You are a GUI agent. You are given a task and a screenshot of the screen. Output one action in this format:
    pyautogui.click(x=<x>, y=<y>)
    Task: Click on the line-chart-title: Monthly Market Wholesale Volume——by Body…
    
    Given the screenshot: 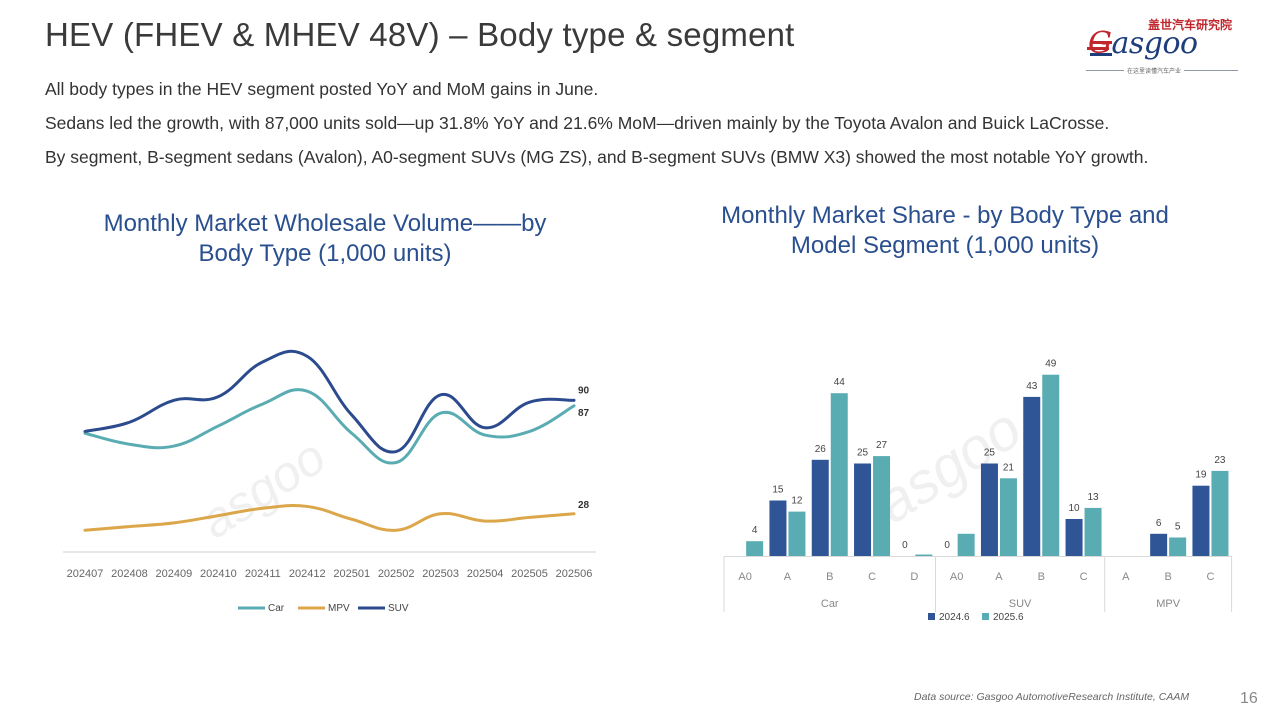 What is the action you would take?
    pyautogui.click(x=325, y=238)
    